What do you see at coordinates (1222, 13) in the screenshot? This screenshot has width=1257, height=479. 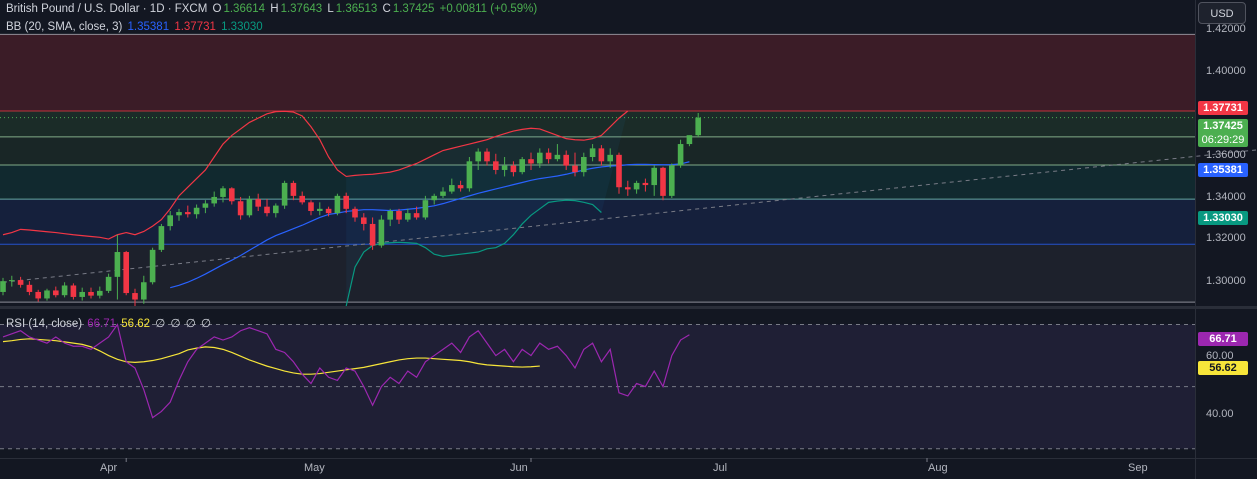 I see `currency-button: USD` at bounding box center [1222, 13].